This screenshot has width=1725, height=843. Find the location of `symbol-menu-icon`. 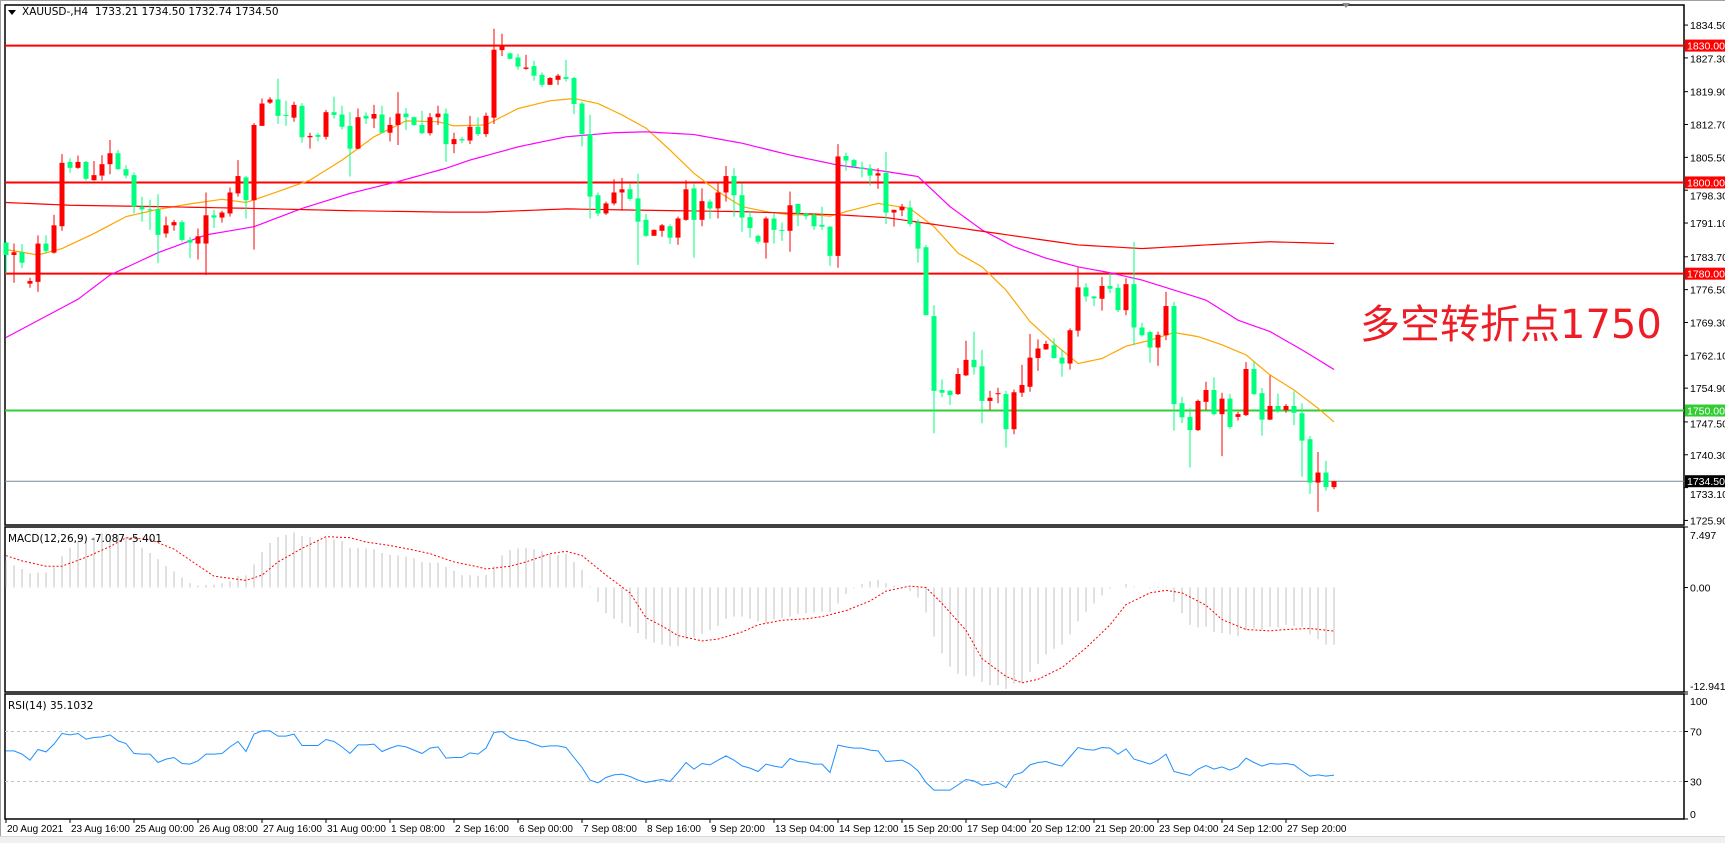

symbol-menu-icon is located at coordinates (12, 12).